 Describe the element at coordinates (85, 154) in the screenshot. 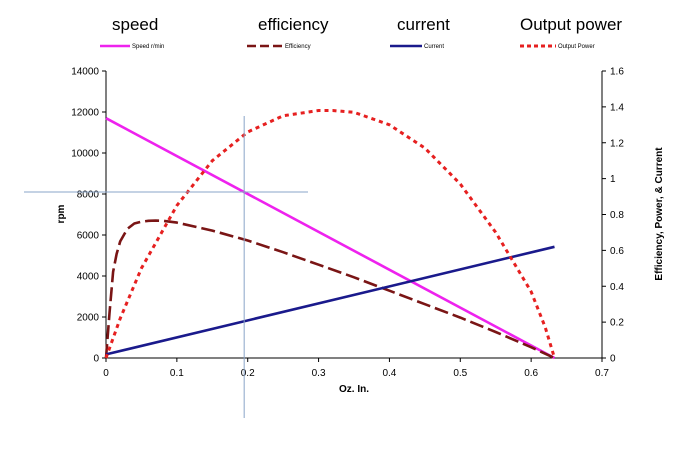

I see `left-tick-label: 10000` at that location.